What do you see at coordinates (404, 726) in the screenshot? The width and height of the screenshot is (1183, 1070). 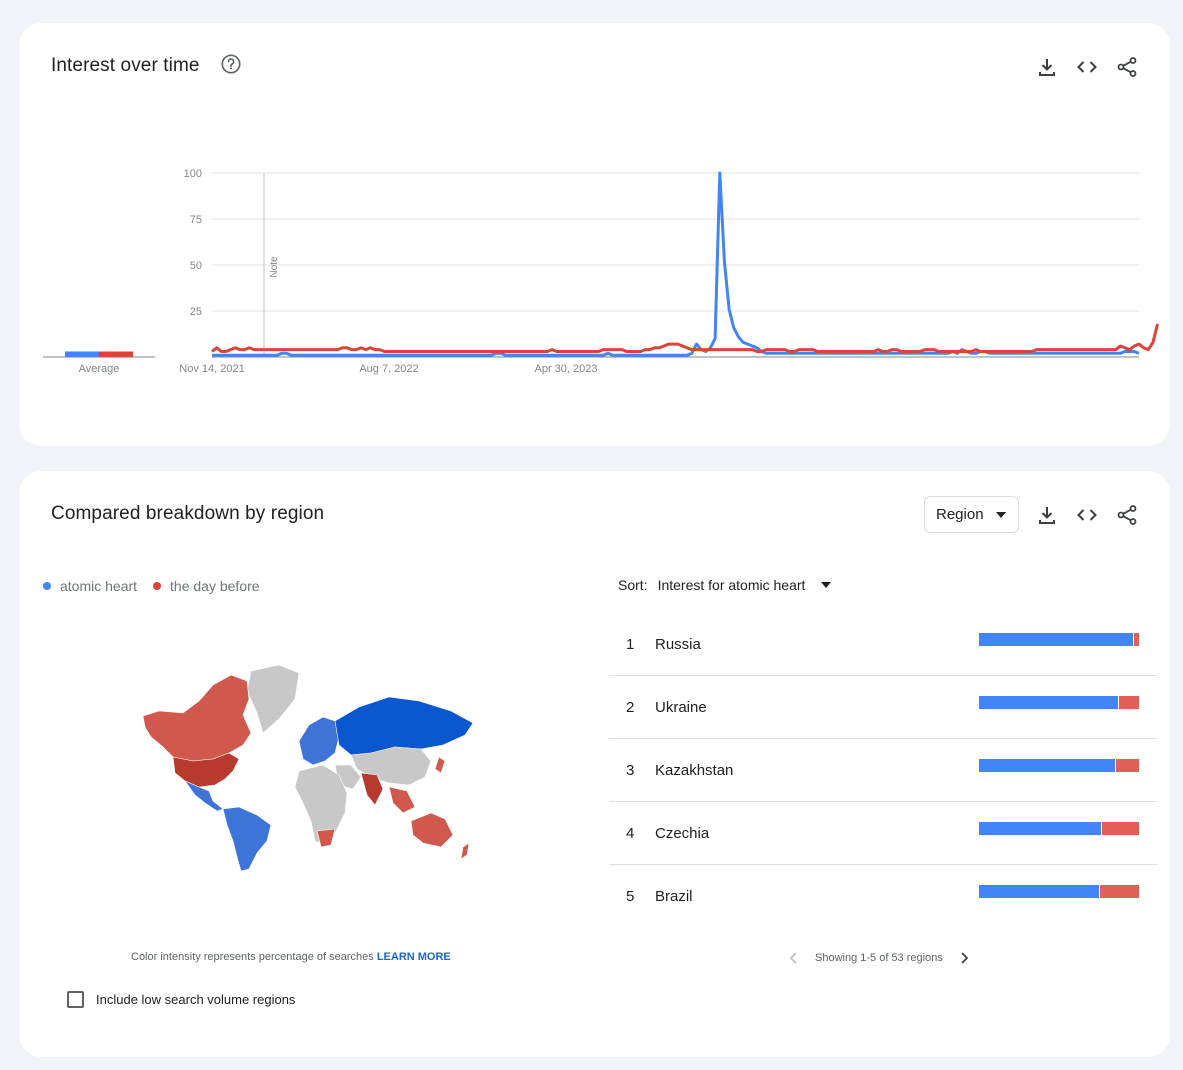 I see `map-russia` at bounding box center [404, 726].